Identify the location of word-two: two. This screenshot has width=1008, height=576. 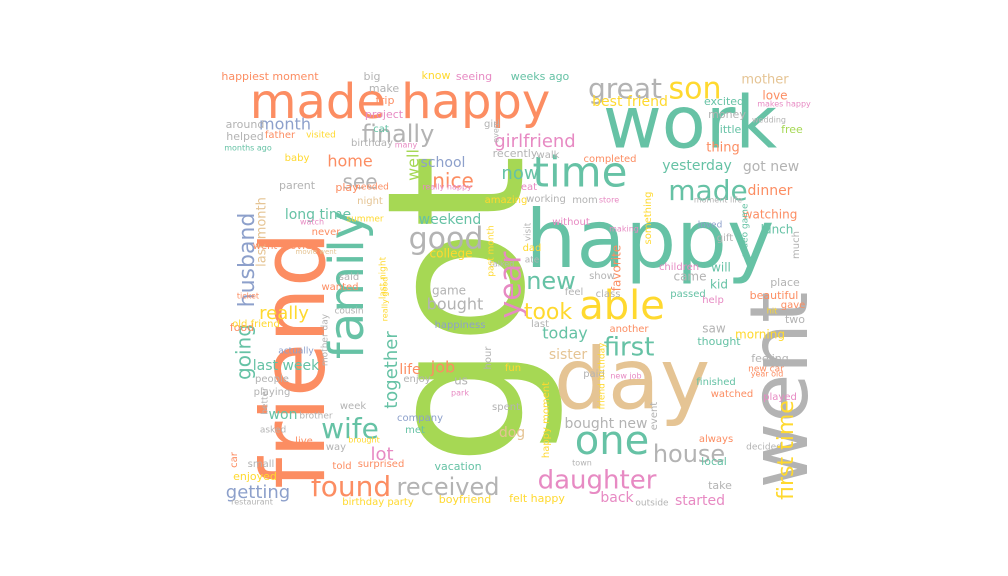
(795, 319).